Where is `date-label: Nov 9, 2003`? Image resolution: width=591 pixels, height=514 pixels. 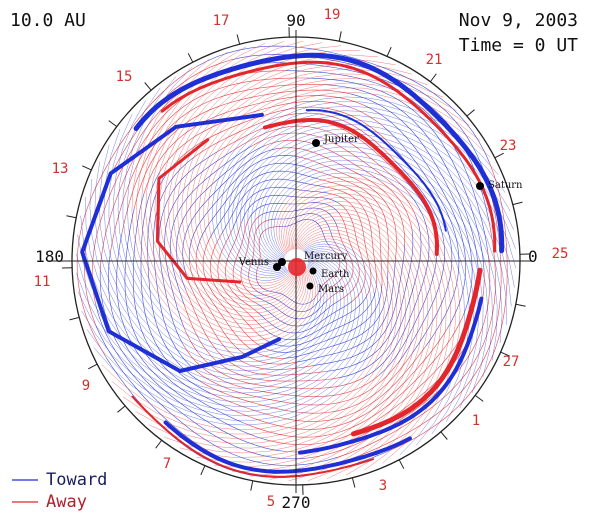 date-label: Nov 9, 2003 is located at coordinates (518, 20).